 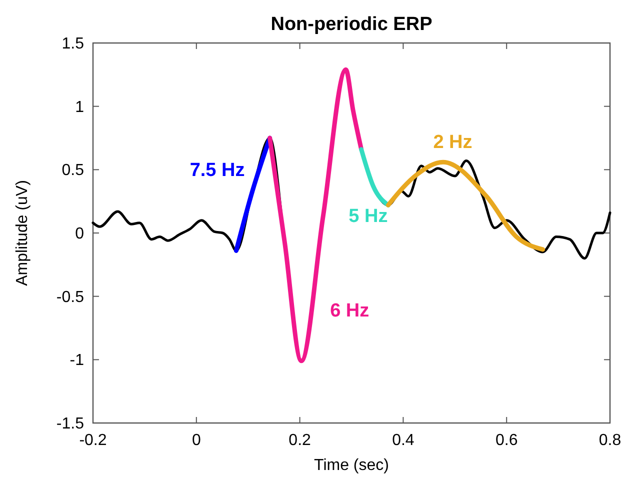 What do you see at coordinates (70, 297) in the screenshot?
I see `y-tick-label: -0.5` at bounding box center [70, 297].